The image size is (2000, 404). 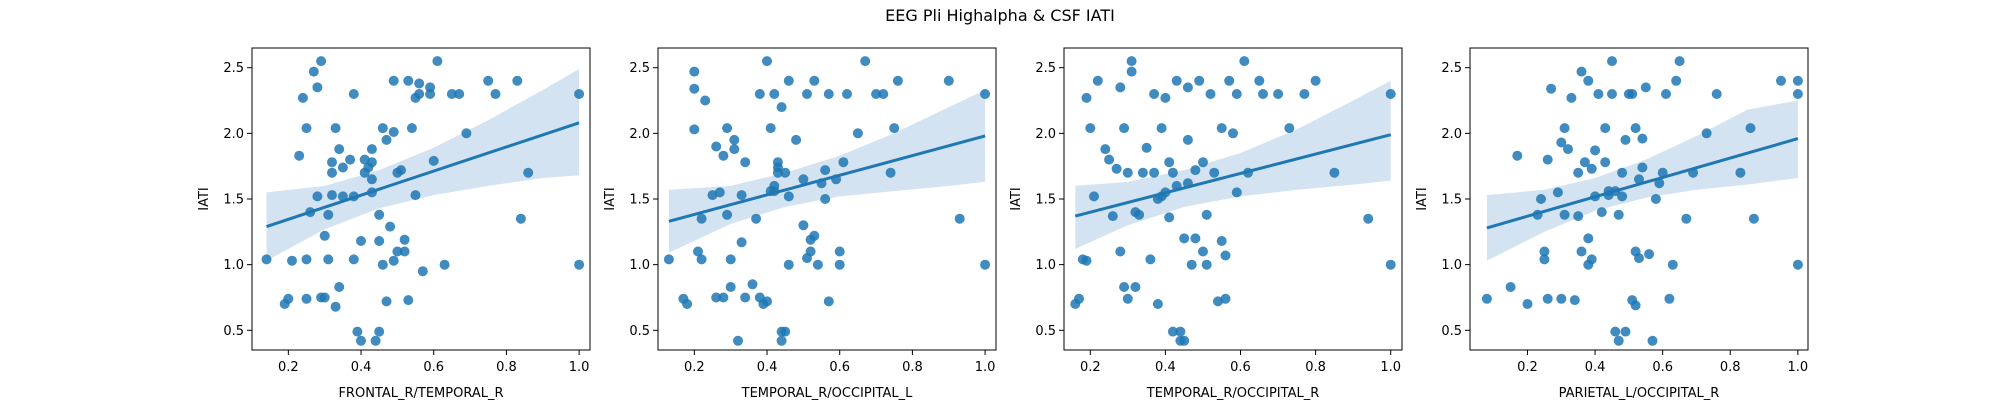 What do you see at coordinates (433, 367) in the screenshot?
I see `x-tick-label: 0.6` at bounding box center [433, 367].